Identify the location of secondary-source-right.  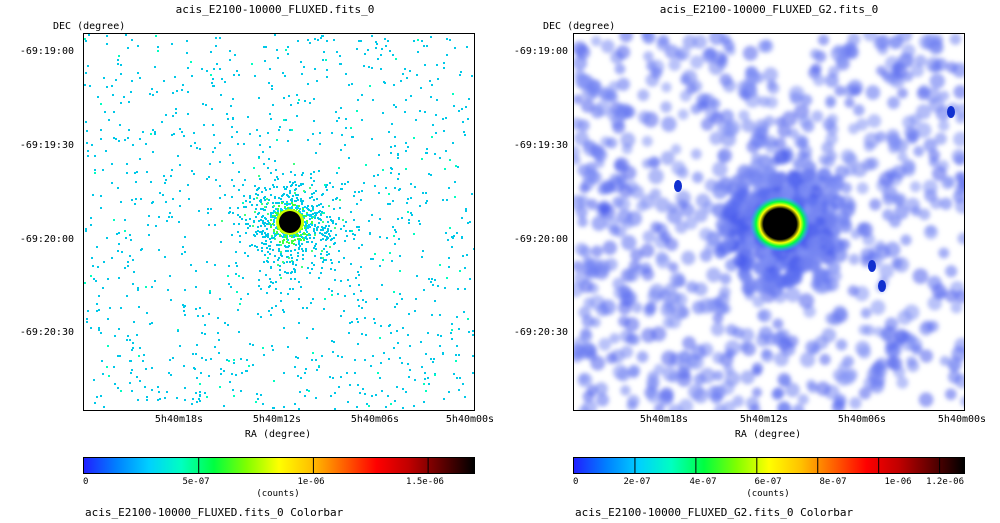
(678, 186).